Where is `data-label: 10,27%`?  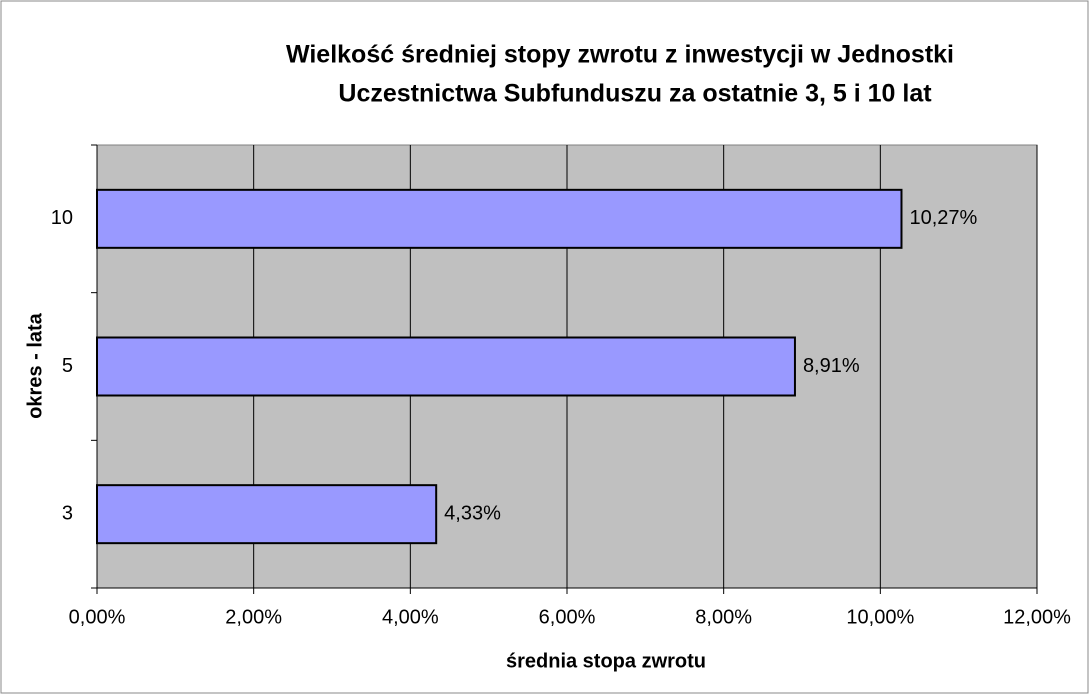
data-label: 10,27% is located at coordinates (943, 218).